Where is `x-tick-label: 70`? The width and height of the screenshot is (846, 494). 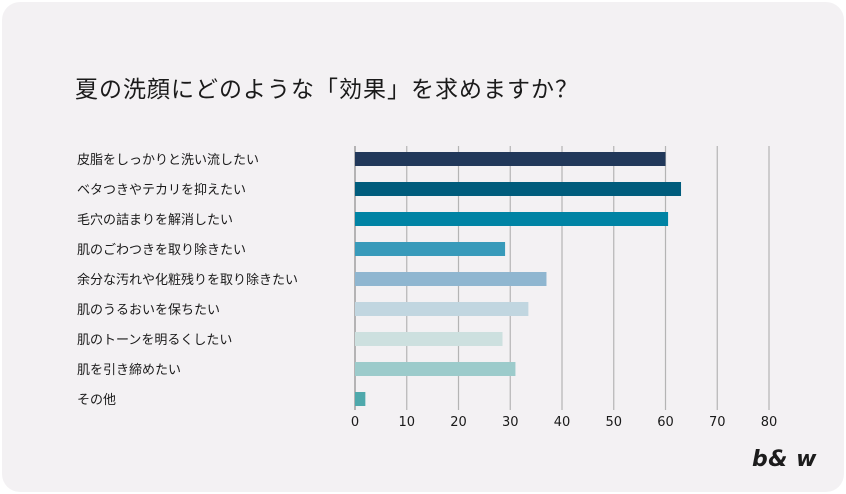 x-tick-label: 70 is located at coordinates (717, 422).